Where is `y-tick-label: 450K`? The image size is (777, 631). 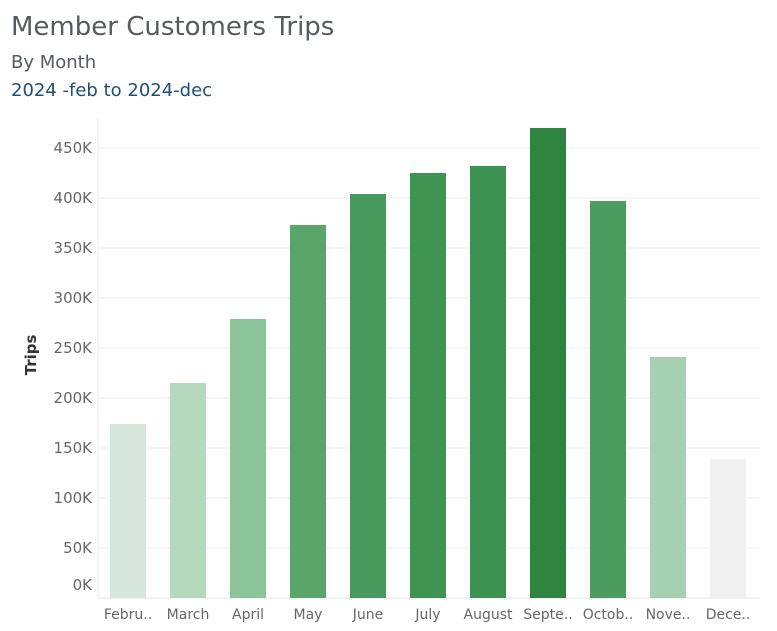
y-tick-label: 450K is located at coordinates (74, 148).